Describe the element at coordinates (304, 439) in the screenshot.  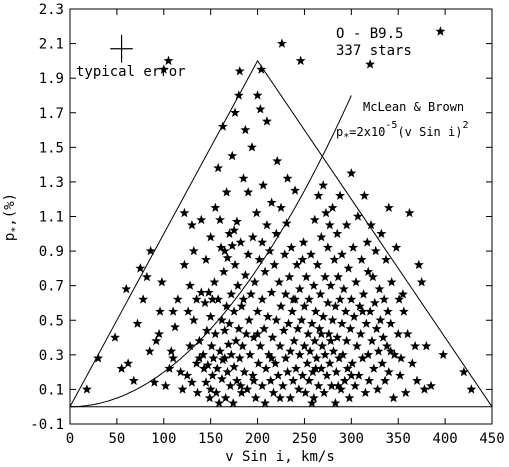
I see `x-tick-label: 250` at that location.